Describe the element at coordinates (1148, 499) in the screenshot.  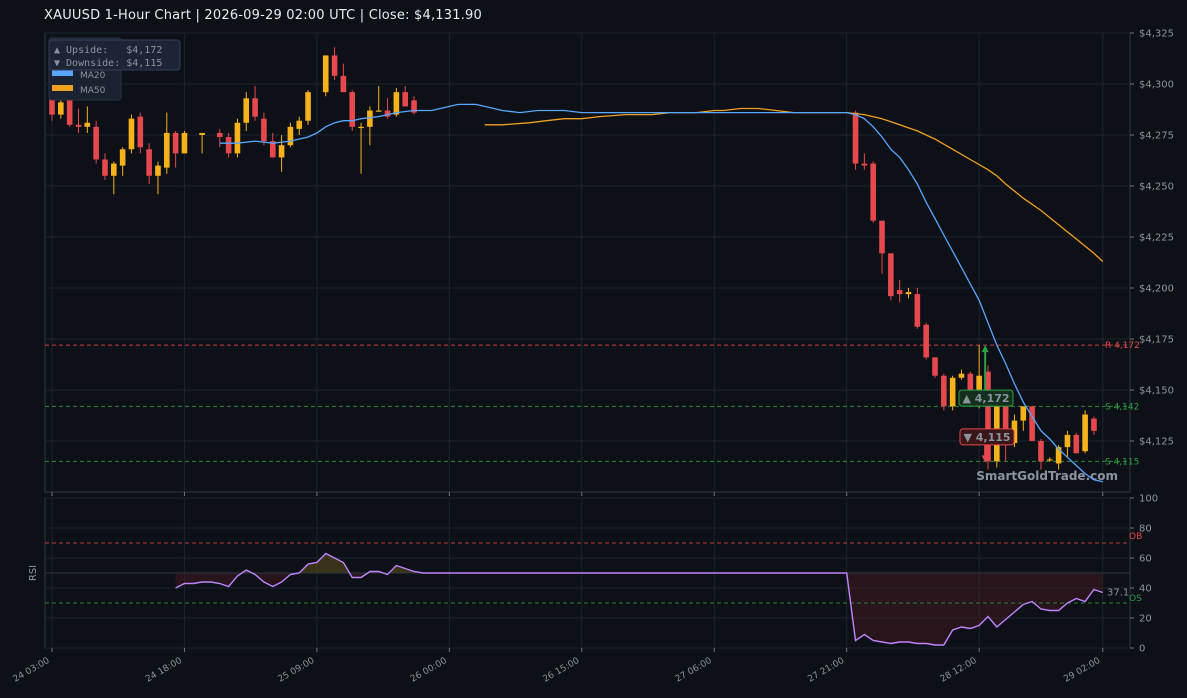
I see `rsi-tick-label: 100` at that location.